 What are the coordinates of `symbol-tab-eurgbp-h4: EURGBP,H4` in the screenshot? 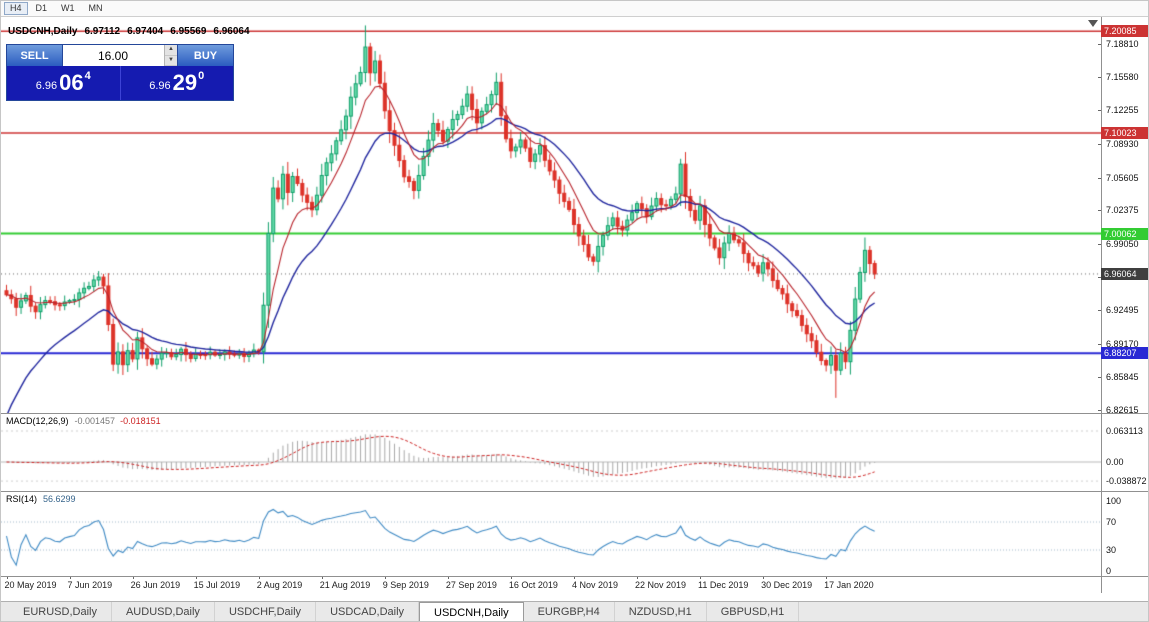 It's located at (569, 611).